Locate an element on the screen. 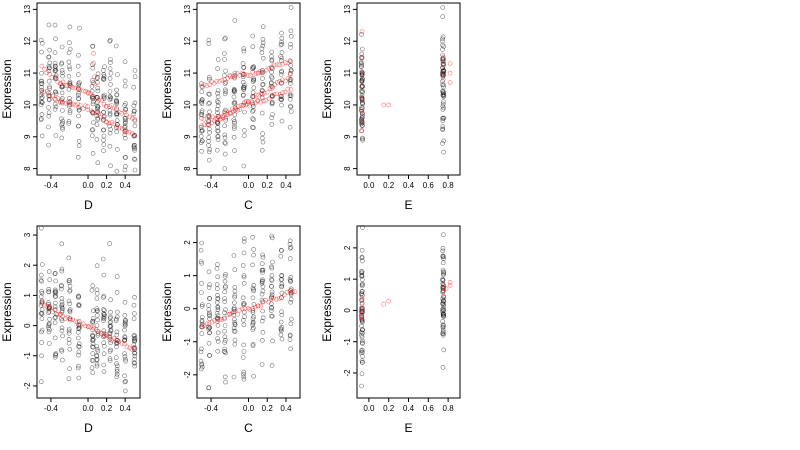  panel-2: -0.4 0.0 0.2 0.4 8 9 10 11 12 13 C Expression is located at coordinates (230, 107).